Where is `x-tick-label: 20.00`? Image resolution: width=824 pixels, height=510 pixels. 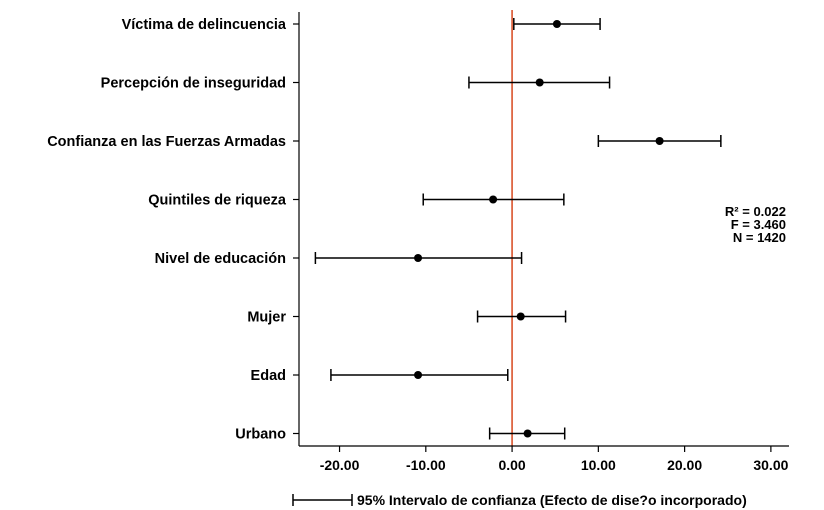
x-tick-label: 20.00 is located at coordinates (684, 465).